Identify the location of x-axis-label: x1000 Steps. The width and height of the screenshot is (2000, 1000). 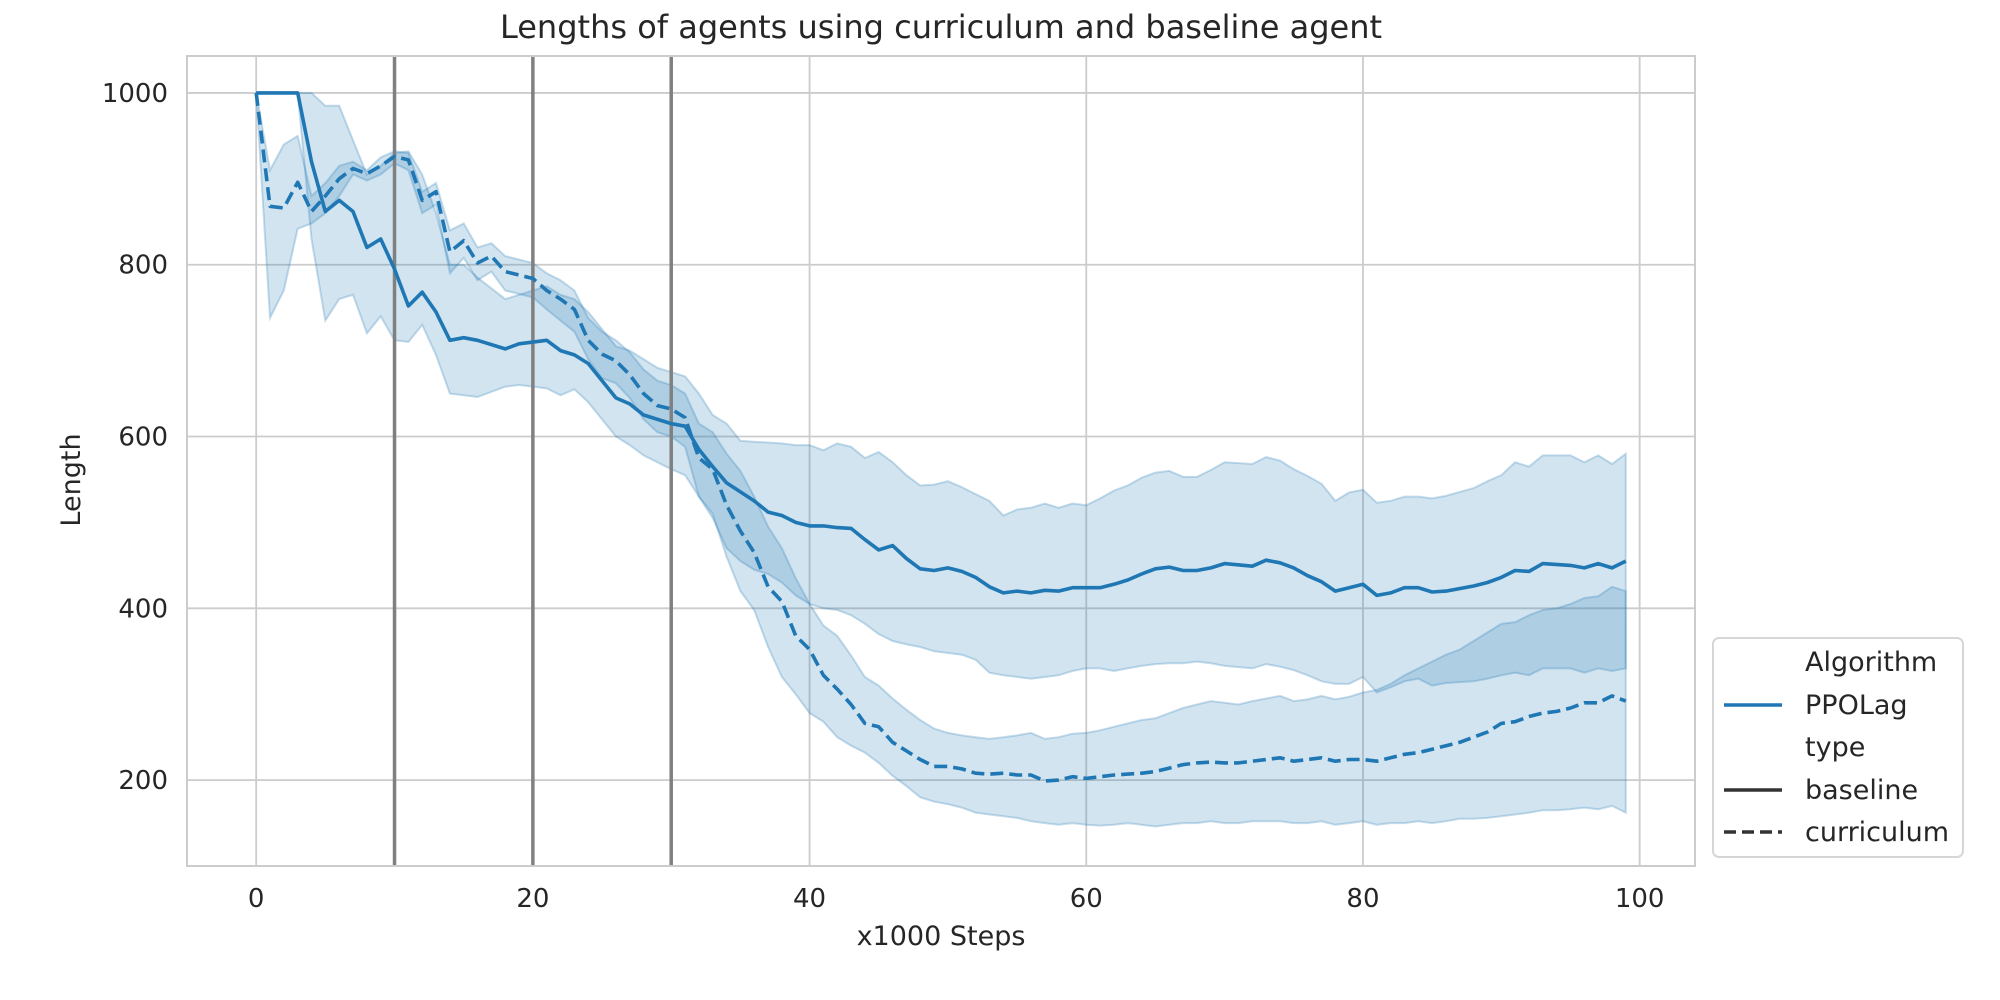
(941, 936).